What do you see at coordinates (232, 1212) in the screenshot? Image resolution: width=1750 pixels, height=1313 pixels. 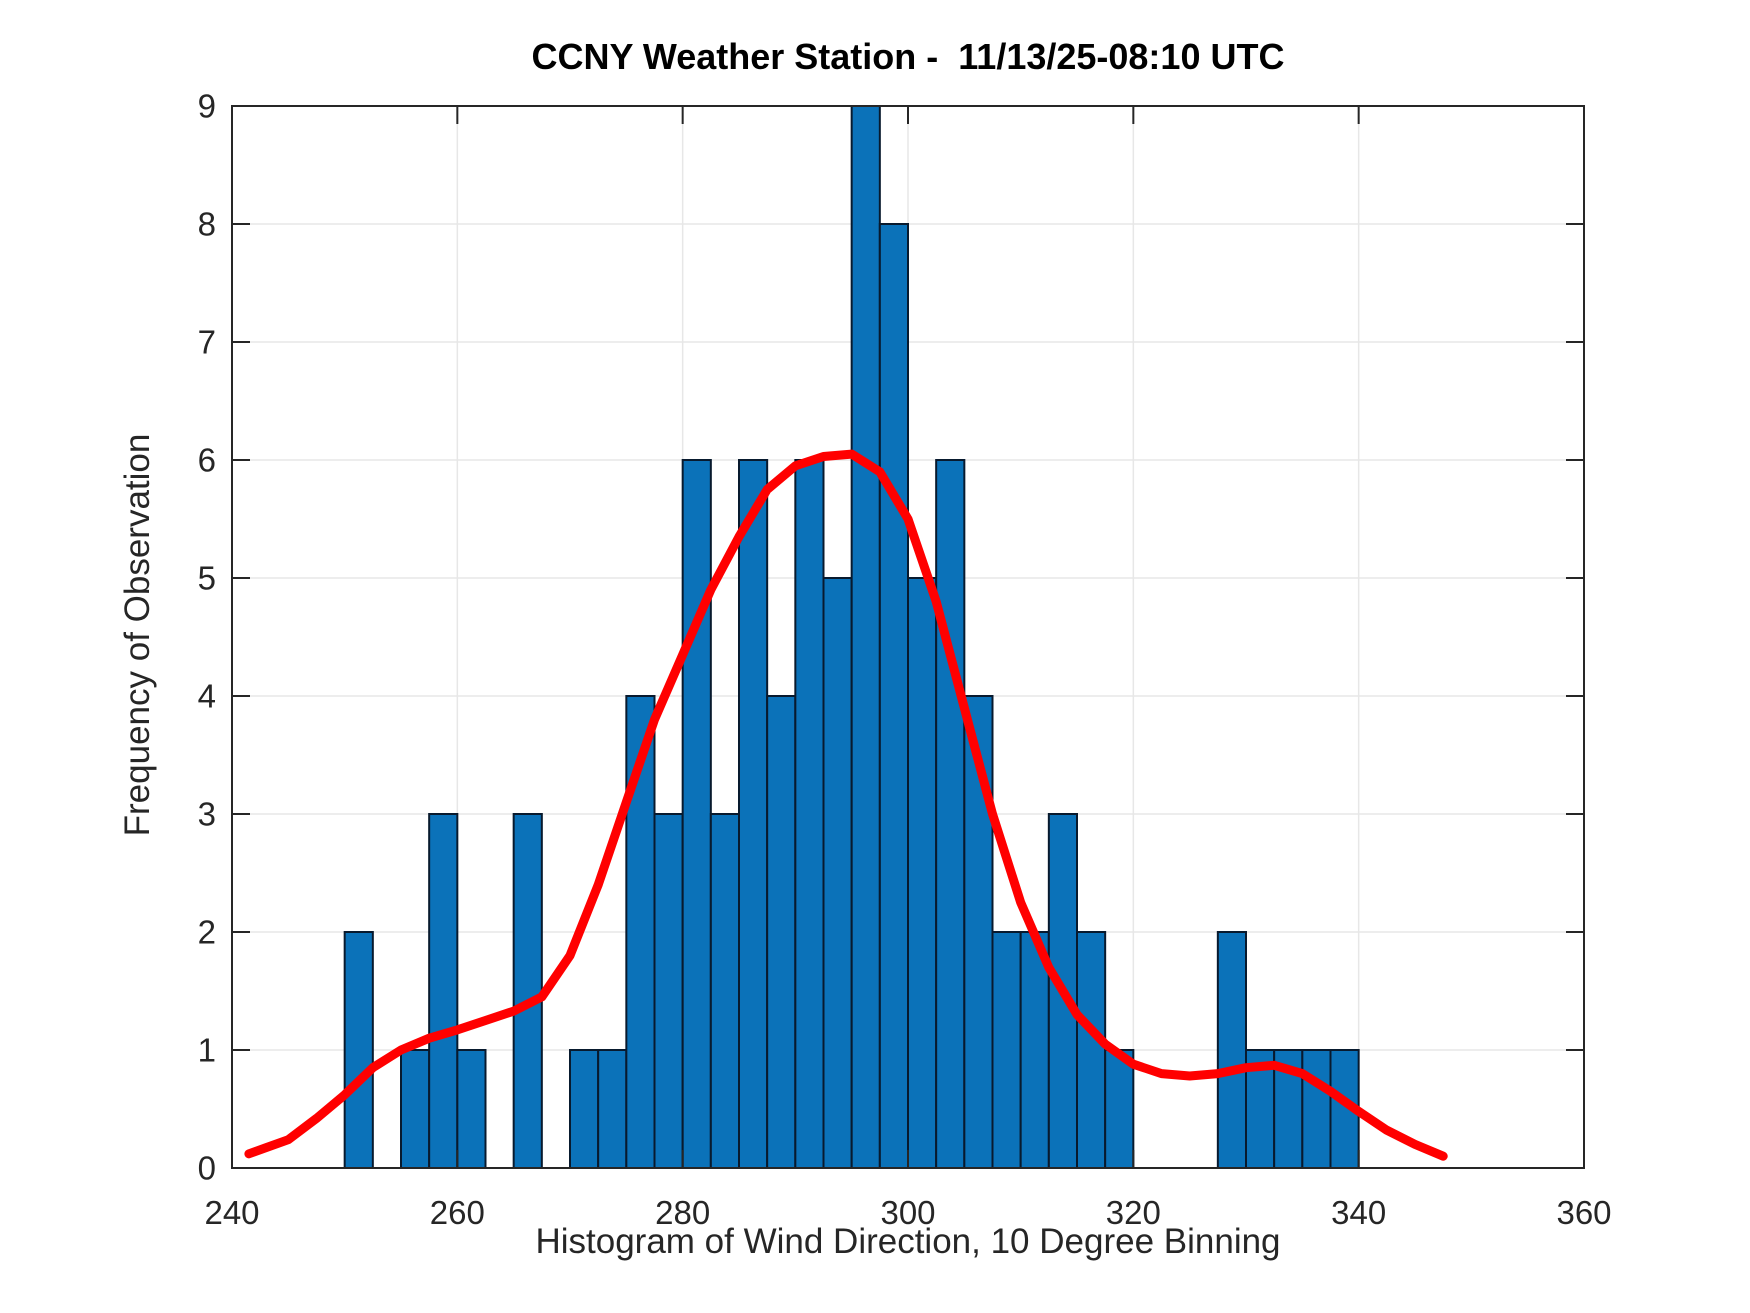 I see `x-tick-label: 240` at bounding box center [232, 1212].